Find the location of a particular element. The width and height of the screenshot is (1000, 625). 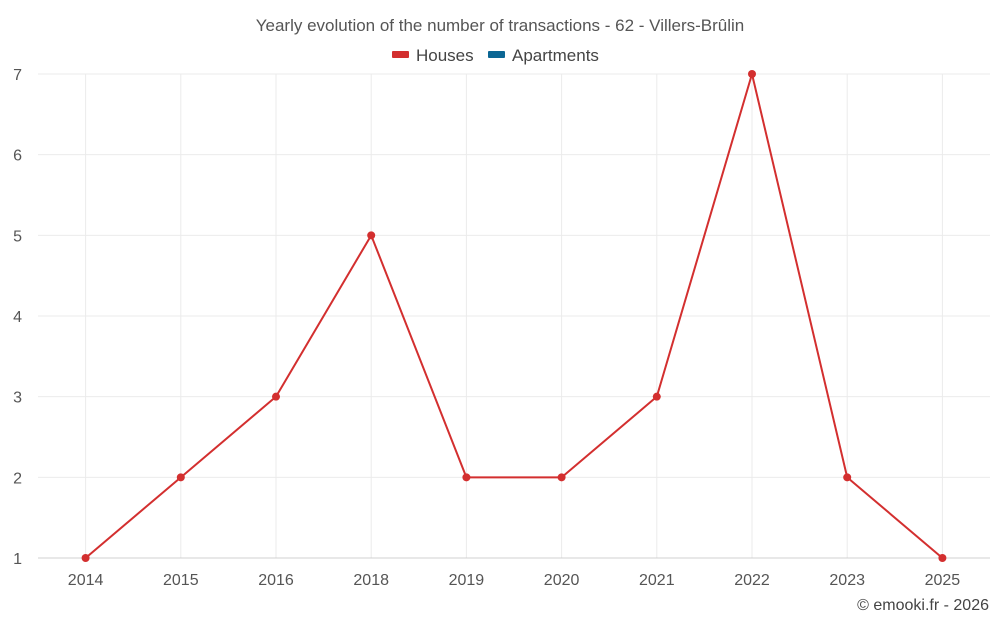

x-tick-label: 2018 is located at coordinates (371, 580).